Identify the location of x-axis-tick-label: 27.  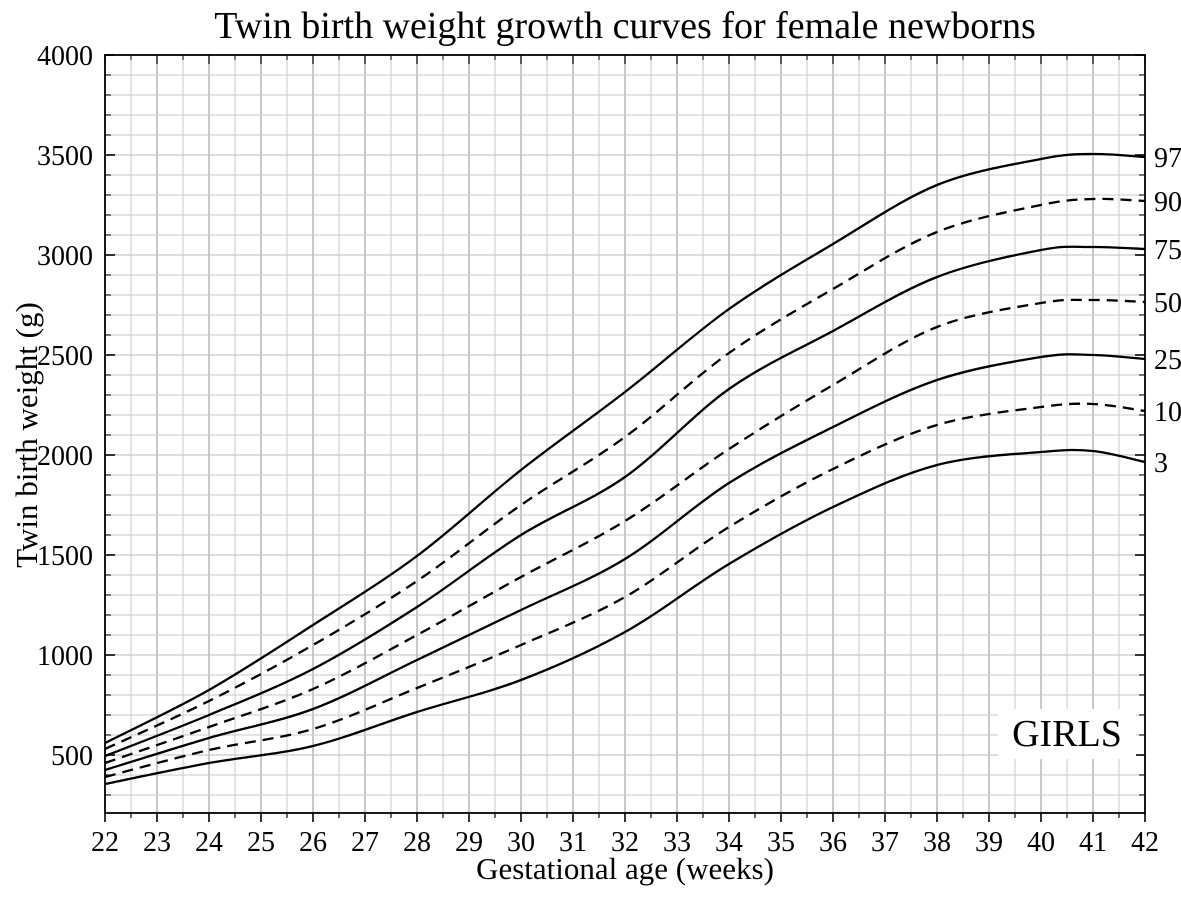
(365, 842).